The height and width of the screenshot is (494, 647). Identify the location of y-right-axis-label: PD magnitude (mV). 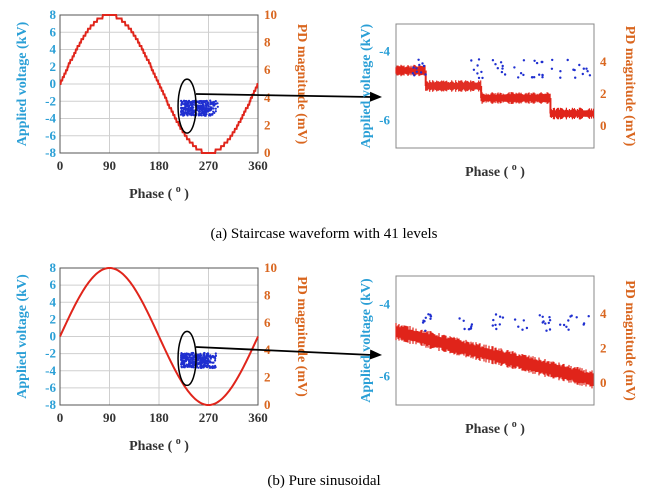
(301, 84).